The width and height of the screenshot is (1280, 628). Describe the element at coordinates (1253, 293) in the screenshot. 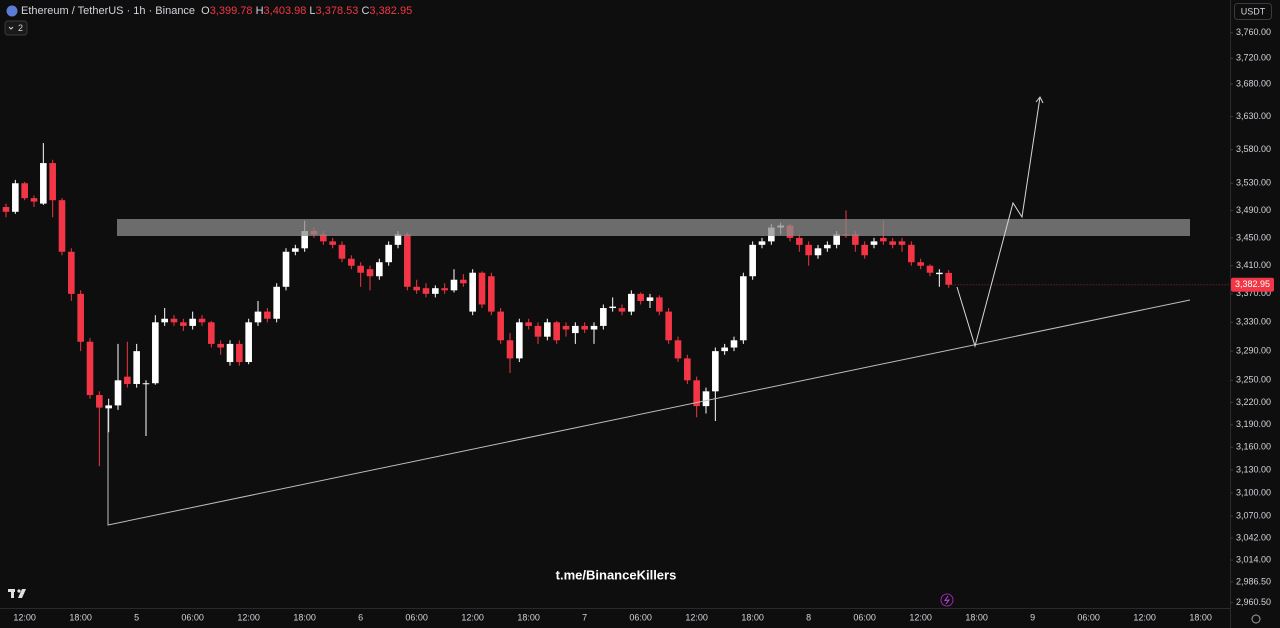

I see `y-tick-label: 3,370.00` at that location.